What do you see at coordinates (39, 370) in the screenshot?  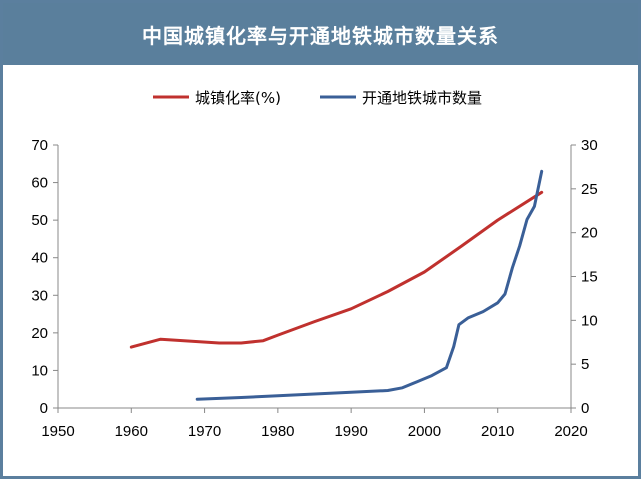 I see `y-left-tick-label: 10` at bounding box center [39, 370].